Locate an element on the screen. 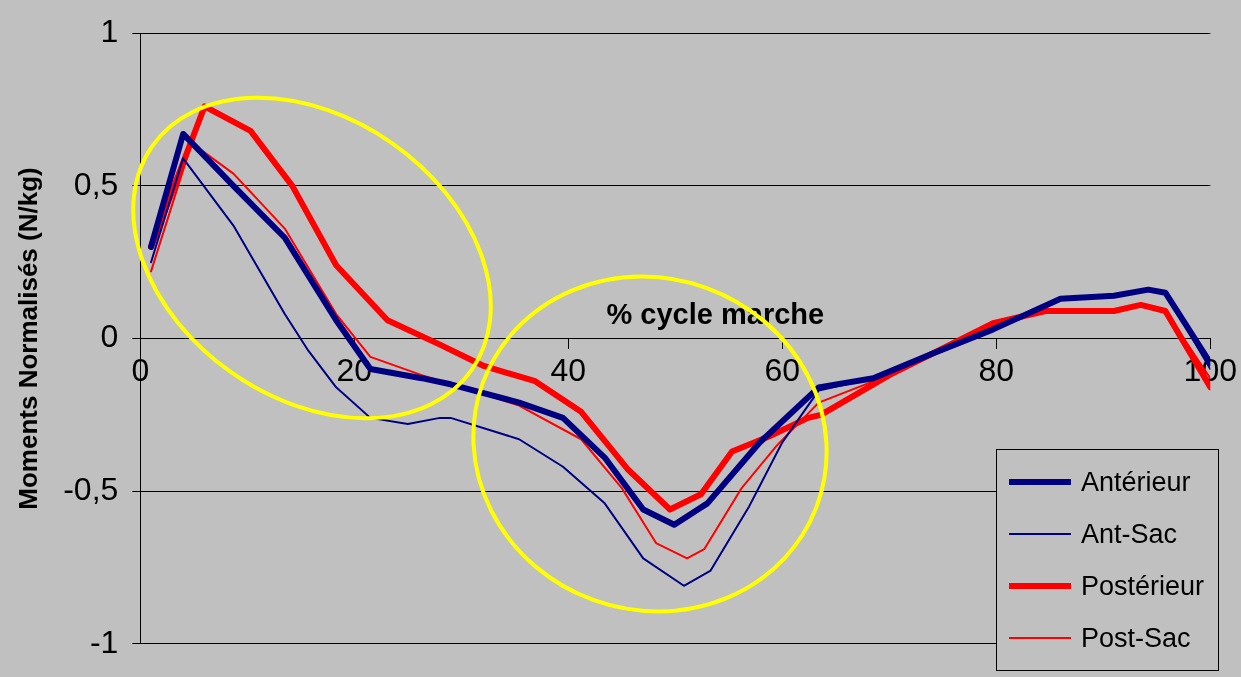 This screenshot has width=1241, height=677. y-tick-label: -1 is located at coordinates (104, 641).